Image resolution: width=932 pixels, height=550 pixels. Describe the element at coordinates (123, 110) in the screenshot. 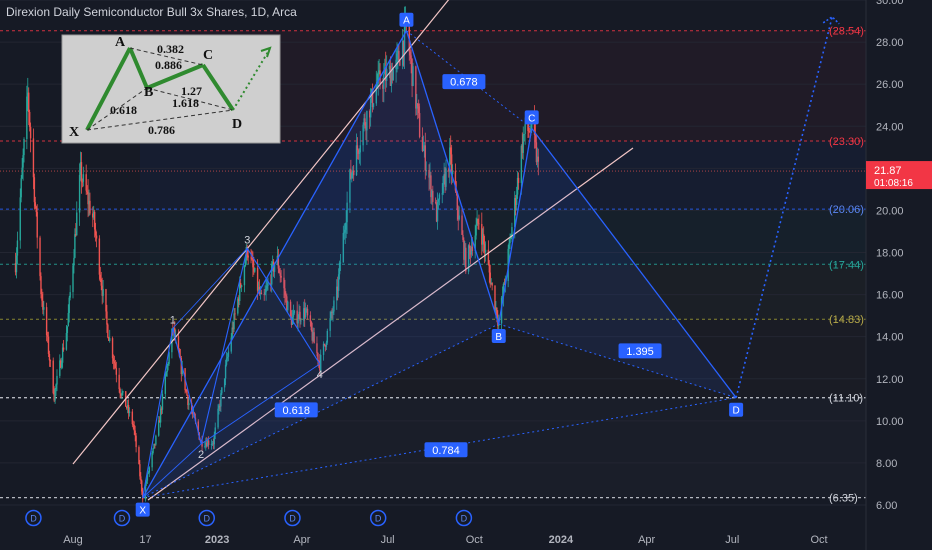

I see `inset-ratio-label: 0.618` at that location.